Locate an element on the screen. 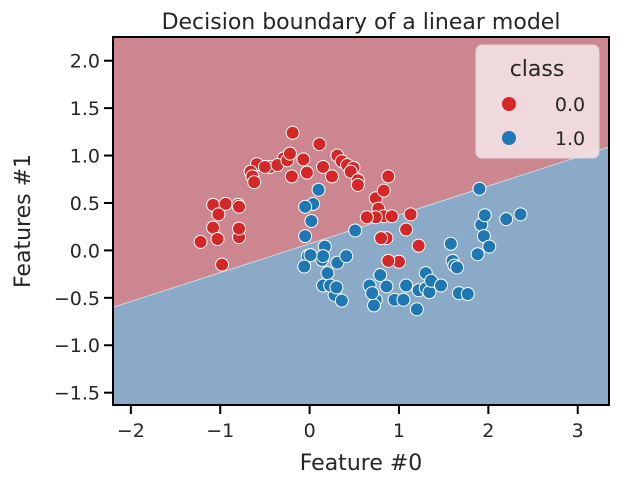 The image size is (618, 486). legend-box is located at coordinates (537, 101).